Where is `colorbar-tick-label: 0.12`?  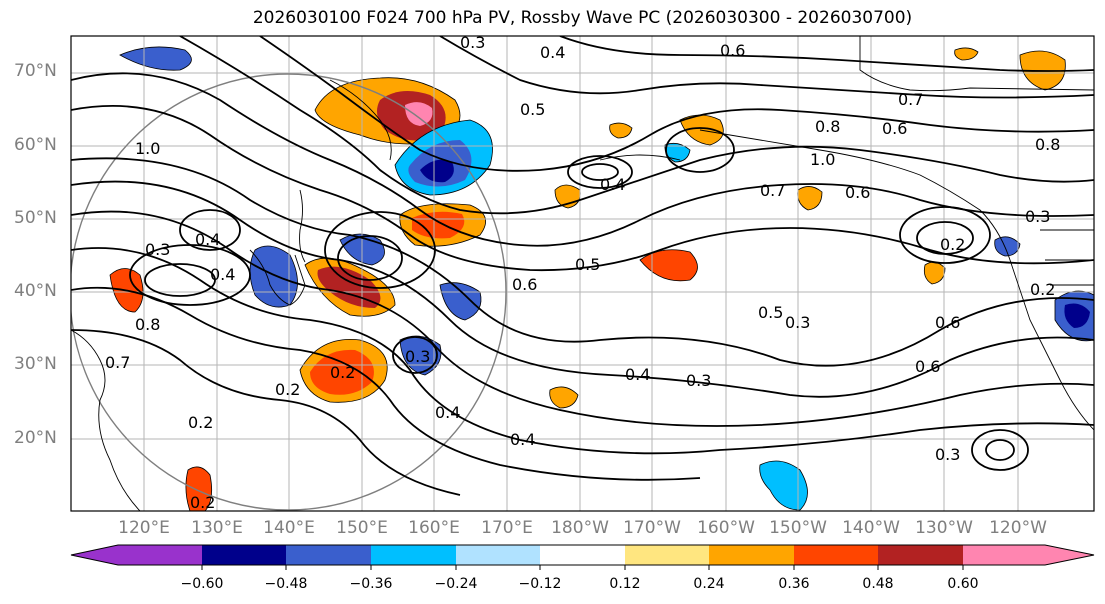
colorbar-tick-label: 0.12 is located at coordinates (625, 584).